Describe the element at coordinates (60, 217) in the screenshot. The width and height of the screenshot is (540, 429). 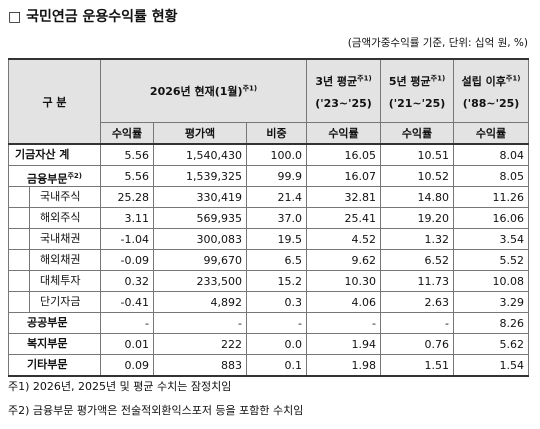
I see `row-label: 해외주식` at that location.